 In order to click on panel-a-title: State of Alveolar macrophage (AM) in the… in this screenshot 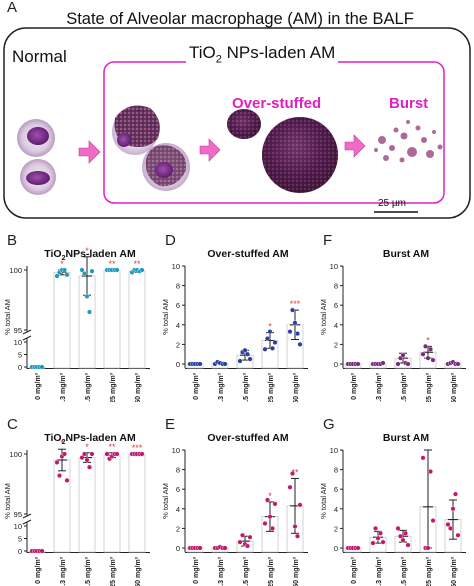, I will do `click(240, 19)`.